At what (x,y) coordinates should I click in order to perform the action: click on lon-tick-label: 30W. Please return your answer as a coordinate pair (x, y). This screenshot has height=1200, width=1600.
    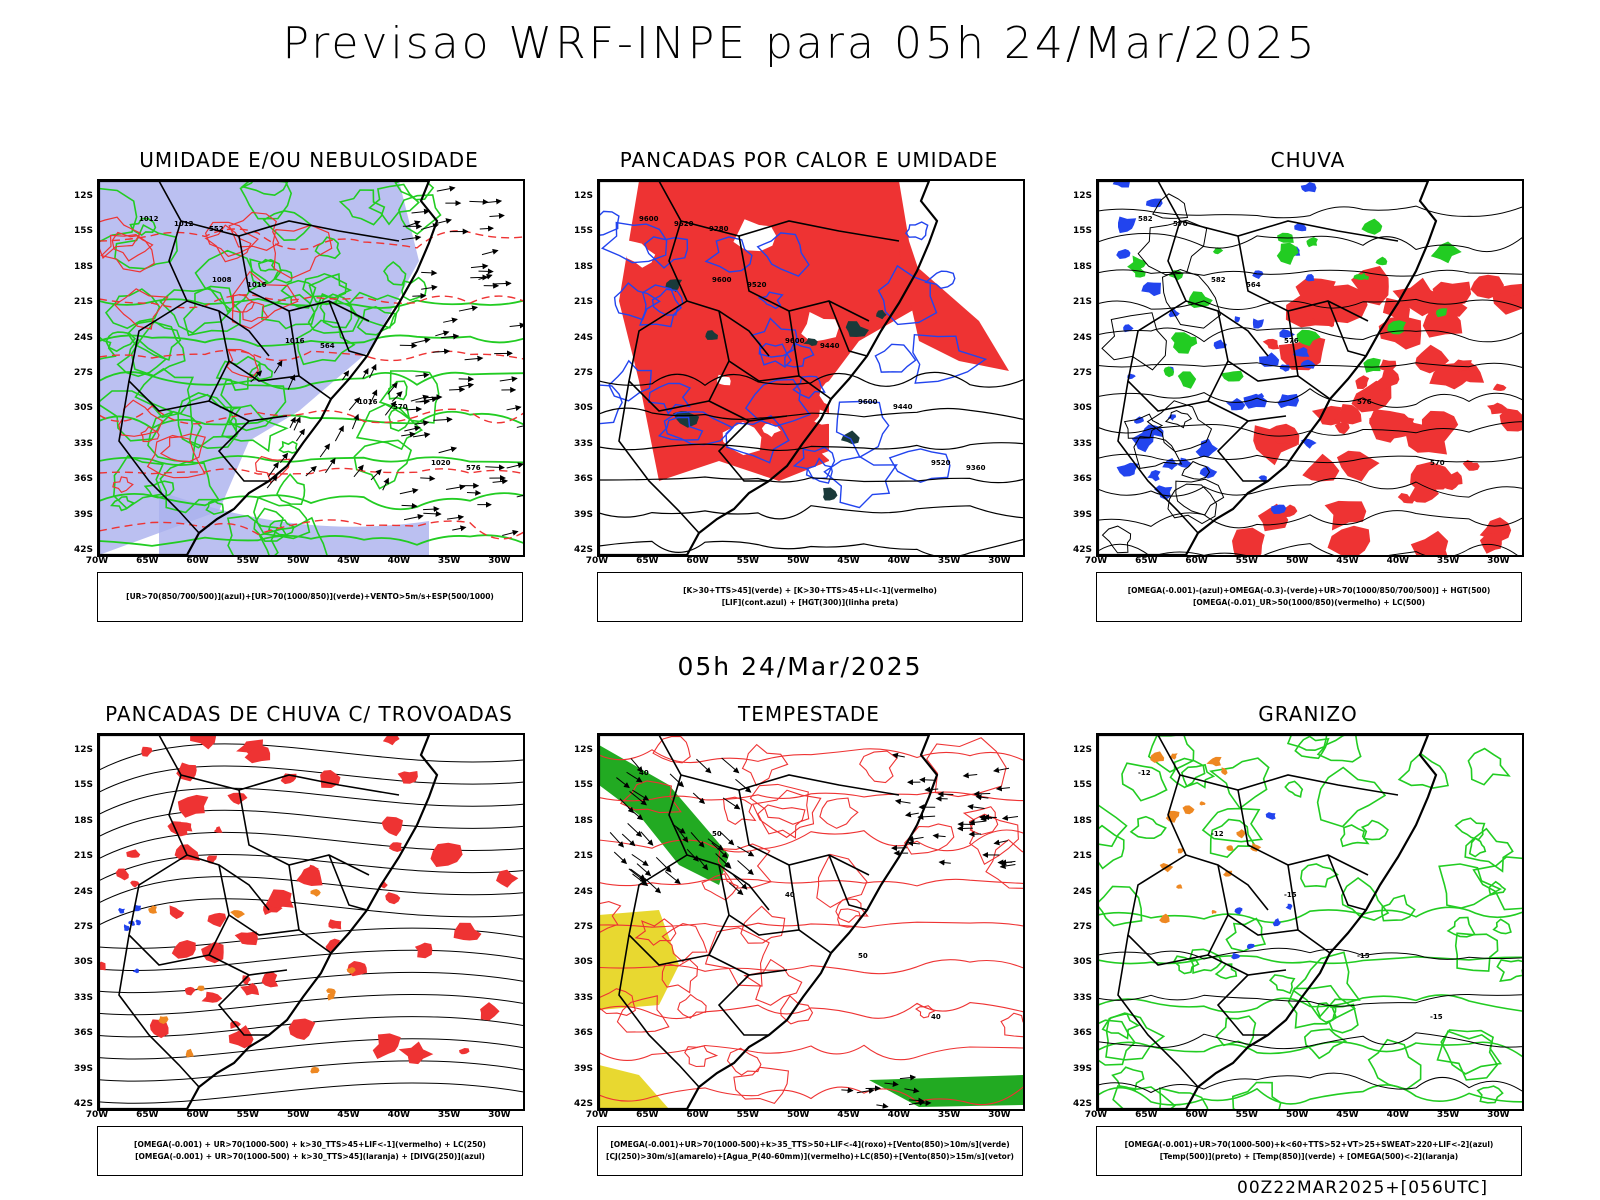
    Looking at the image, I should click on (999, 1115).